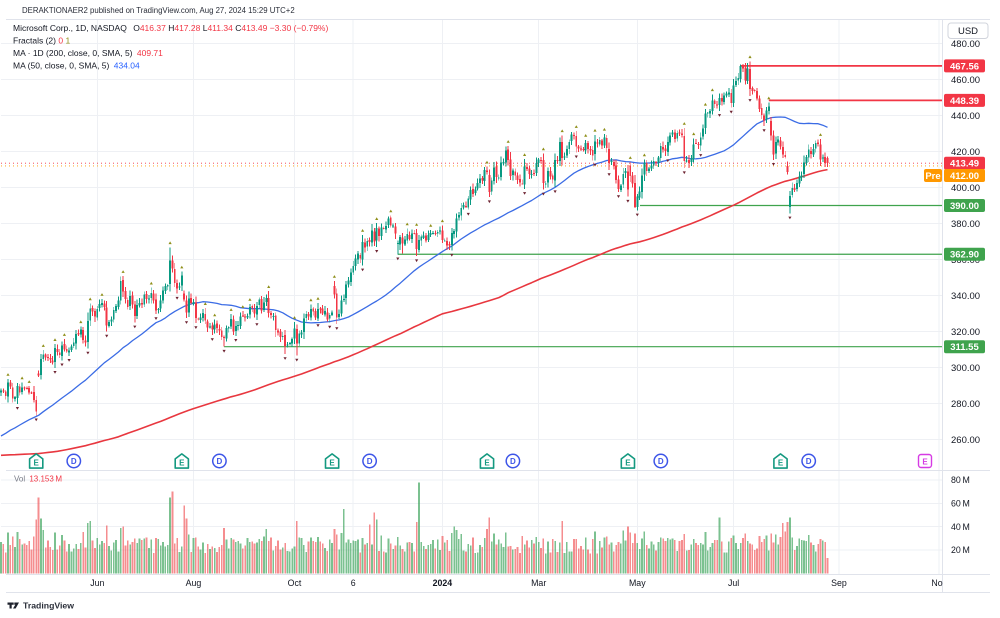 This screenshot has width=1000, height=618. Describe the element at coordinates (965, 224) in the screenshot. I see `svg-text: 380.00` at that location.